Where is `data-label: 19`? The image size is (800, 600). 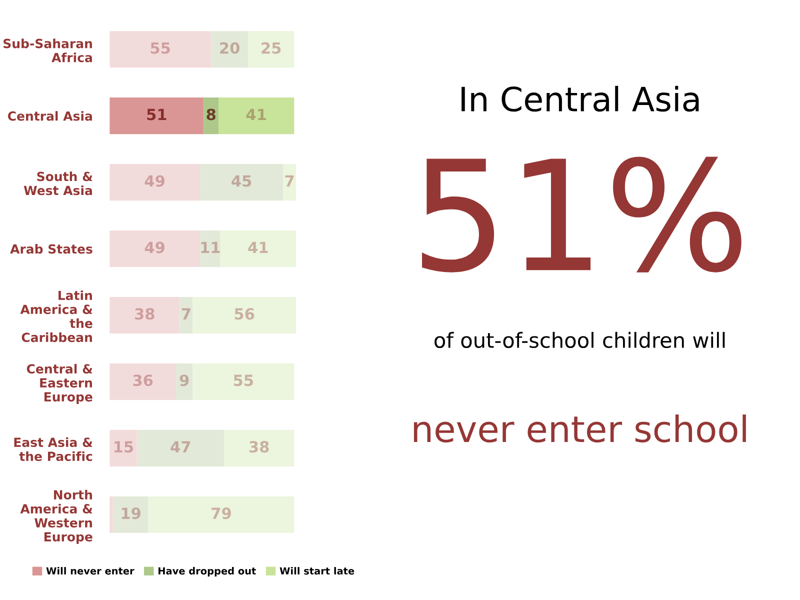 data-label: 19 is located at coordinates (131, 514).